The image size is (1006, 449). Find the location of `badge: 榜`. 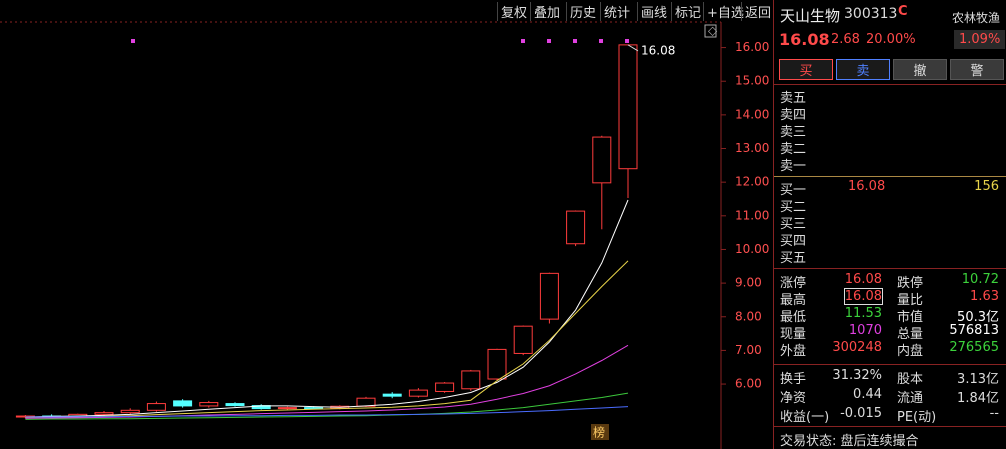

badge: 榜 is located at coordinates (599, 432).